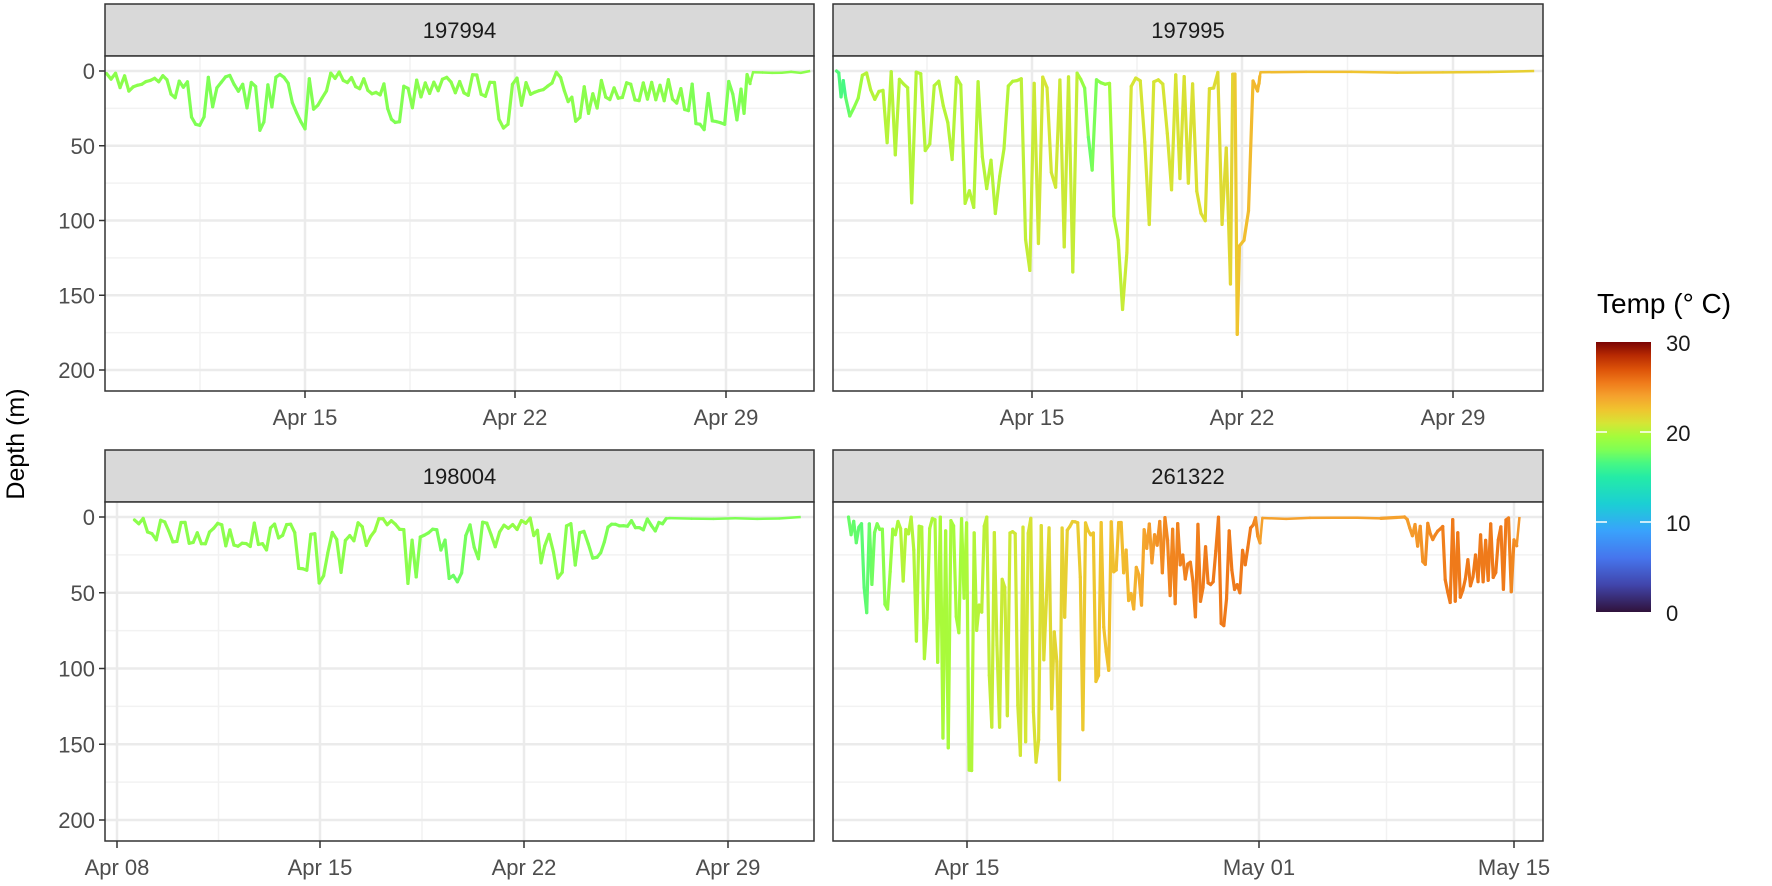 The height and width of the screenshot is (886, 1772). I want to click on legend-title: Temp (° C), so click(1664, 303).